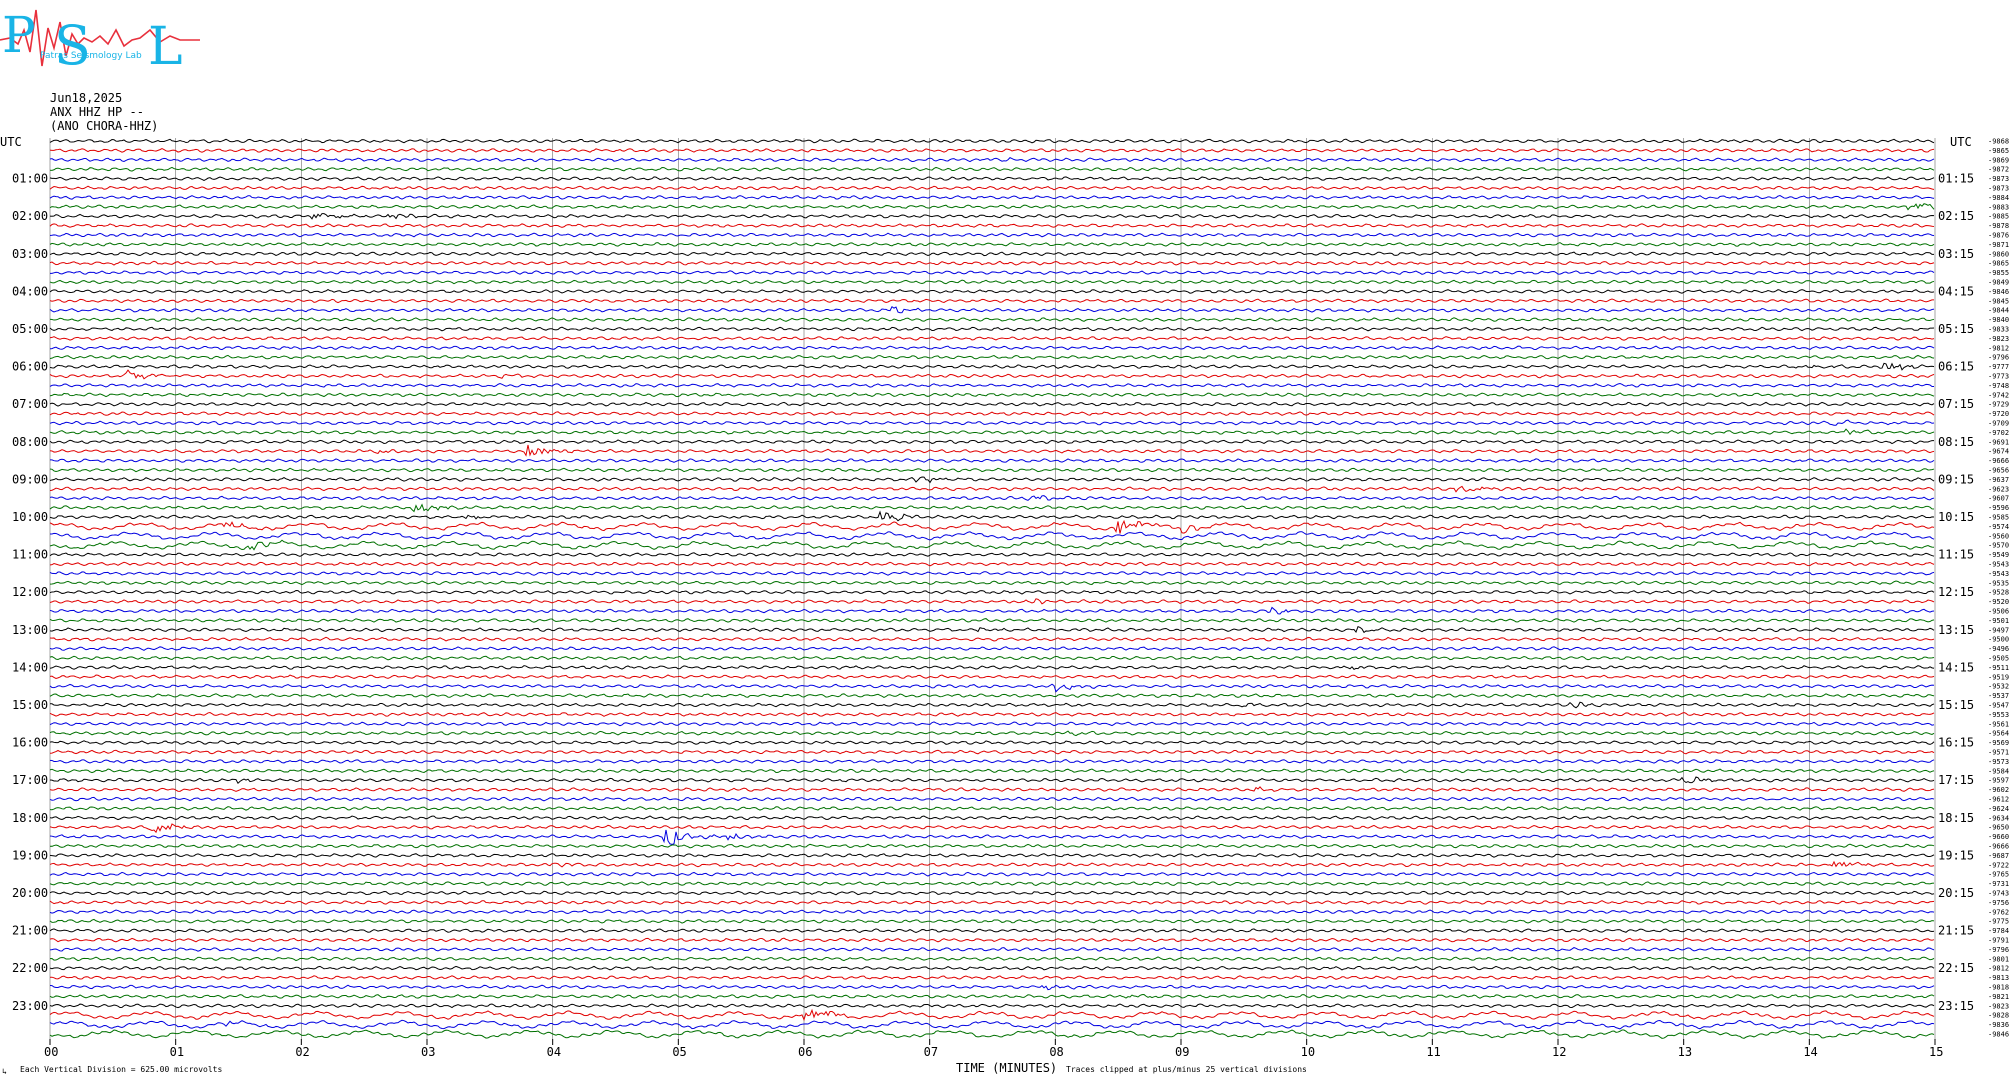 This screenshot has height=1080, width=2010. What do you see at coordinates (1998, 978) in the screenshot?
I see `trace-value-label: -9813` at bounding box center [1998, 978].